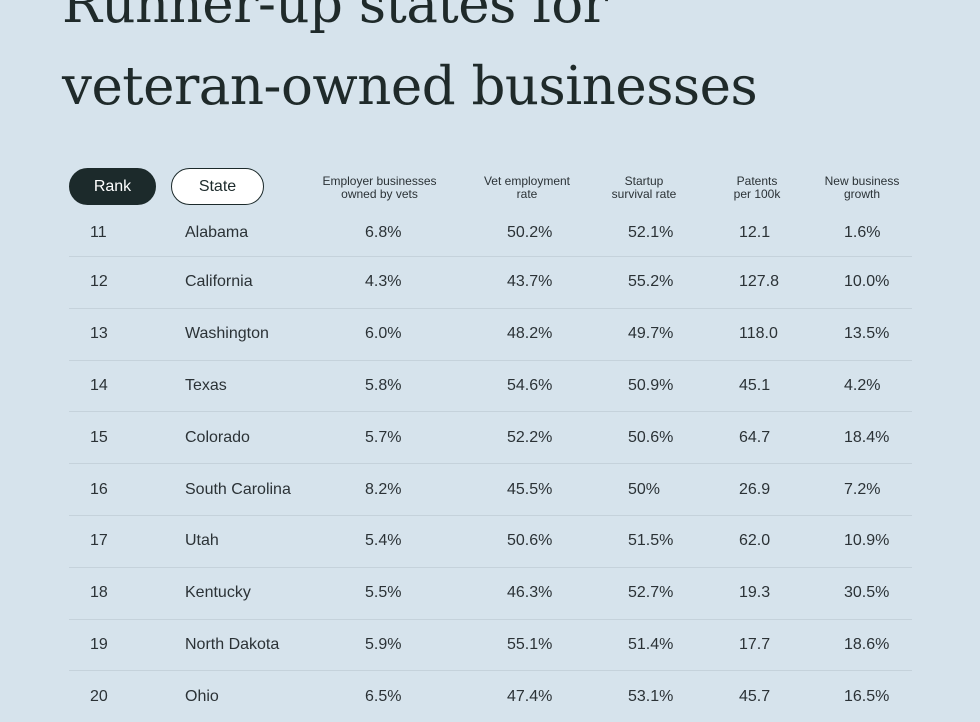 The image size is (980, 722). I want to click on column-header-patents-line1: Patents, so click(757, 181).